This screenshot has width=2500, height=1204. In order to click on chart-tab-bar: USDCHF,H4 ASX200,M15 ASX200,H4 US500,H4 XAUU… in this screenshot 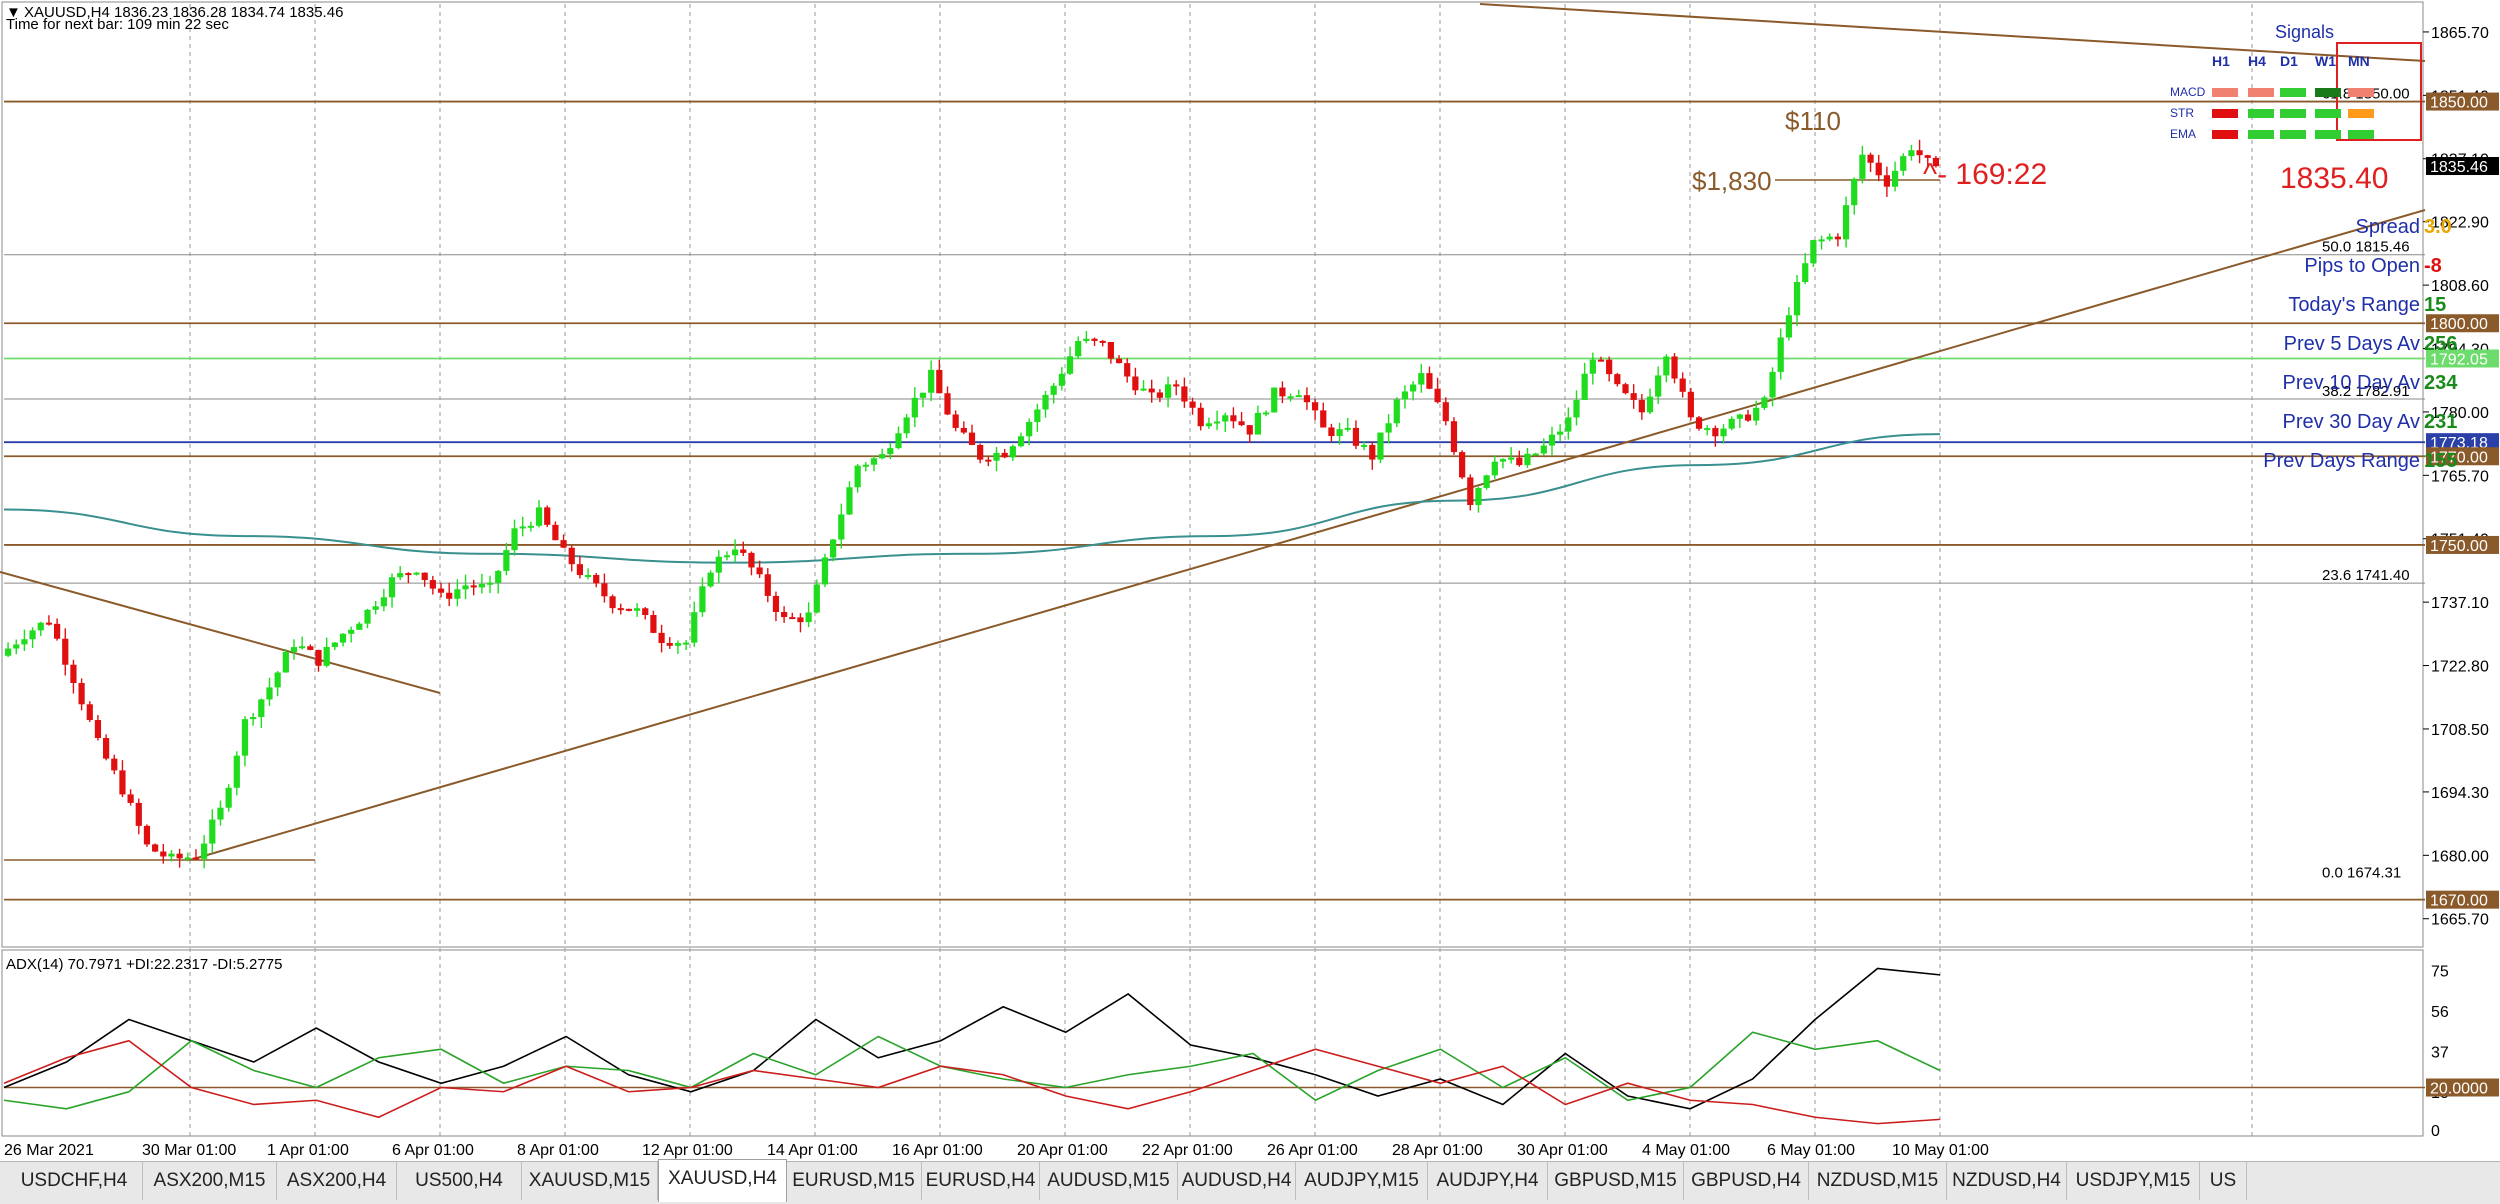, I will do `click(1250, 1181)`.